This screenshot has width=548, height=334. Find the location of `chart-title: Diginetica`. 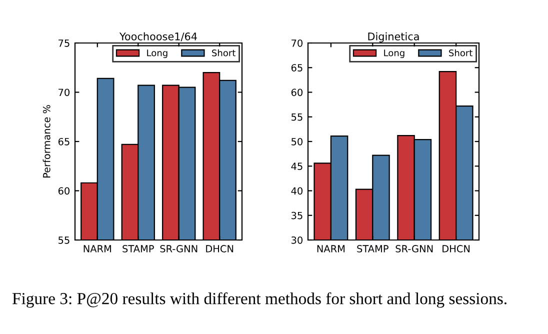

chart-title: Diginetica is located at coordinates (393, 37).